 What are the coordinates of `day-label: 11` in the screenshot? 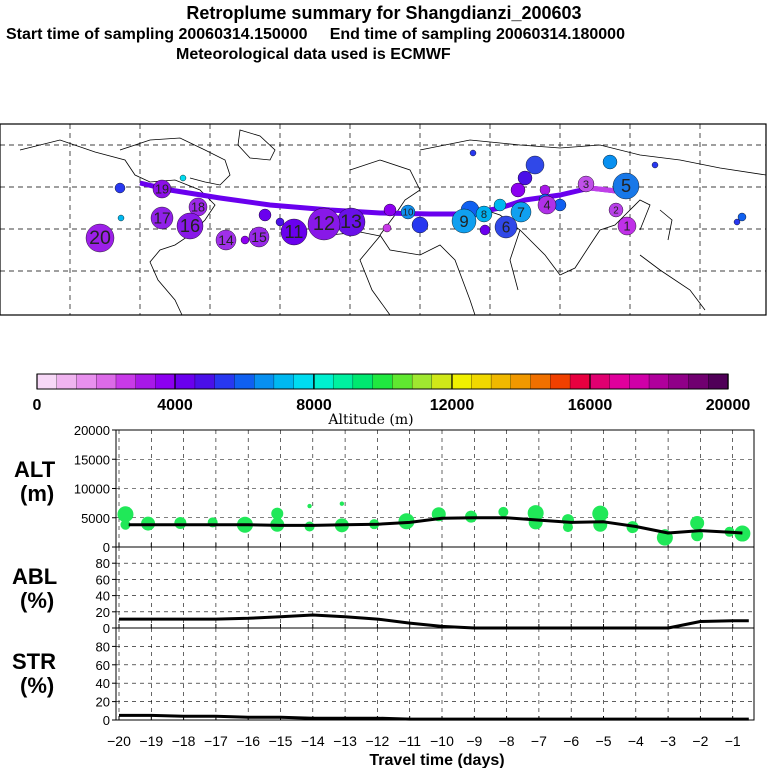 It's located at (294, 232).